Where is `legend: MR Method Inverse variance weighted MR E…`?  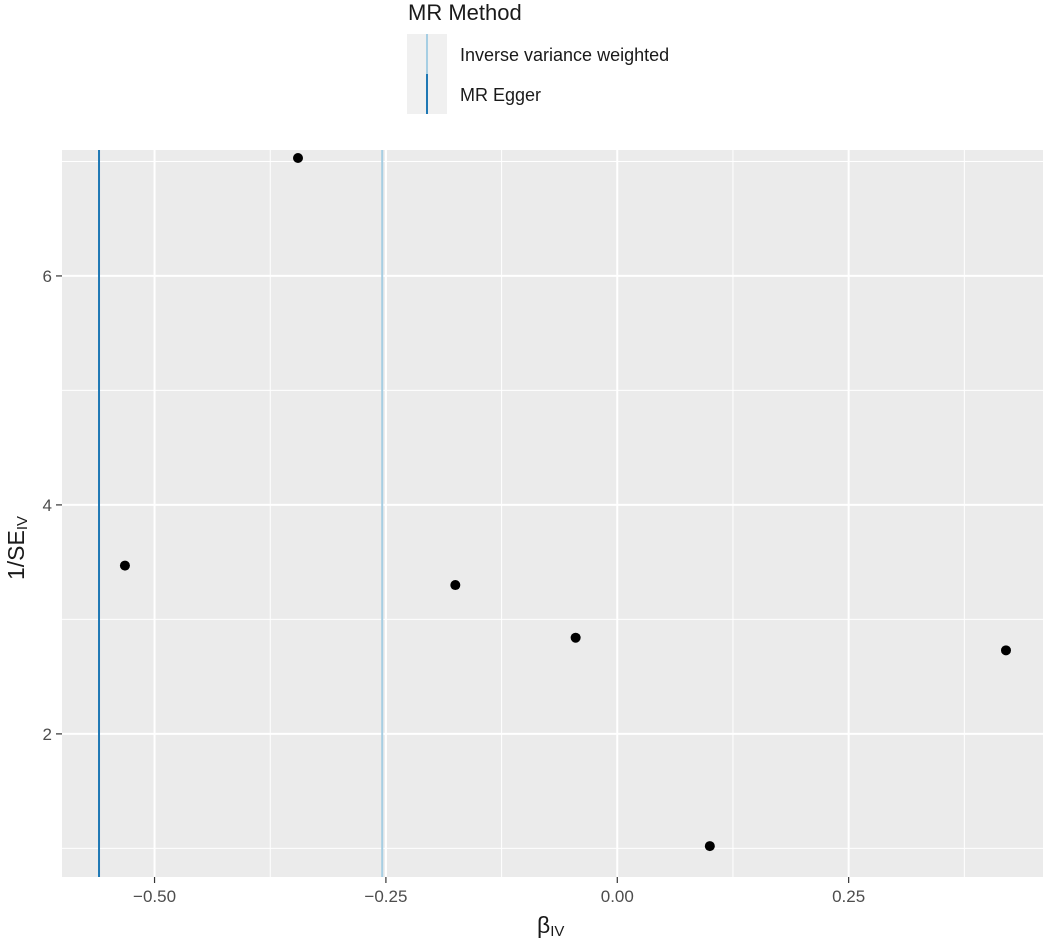 legend: MR Method Inverse variance weighted MR E… is located at coordinates (538, 57).